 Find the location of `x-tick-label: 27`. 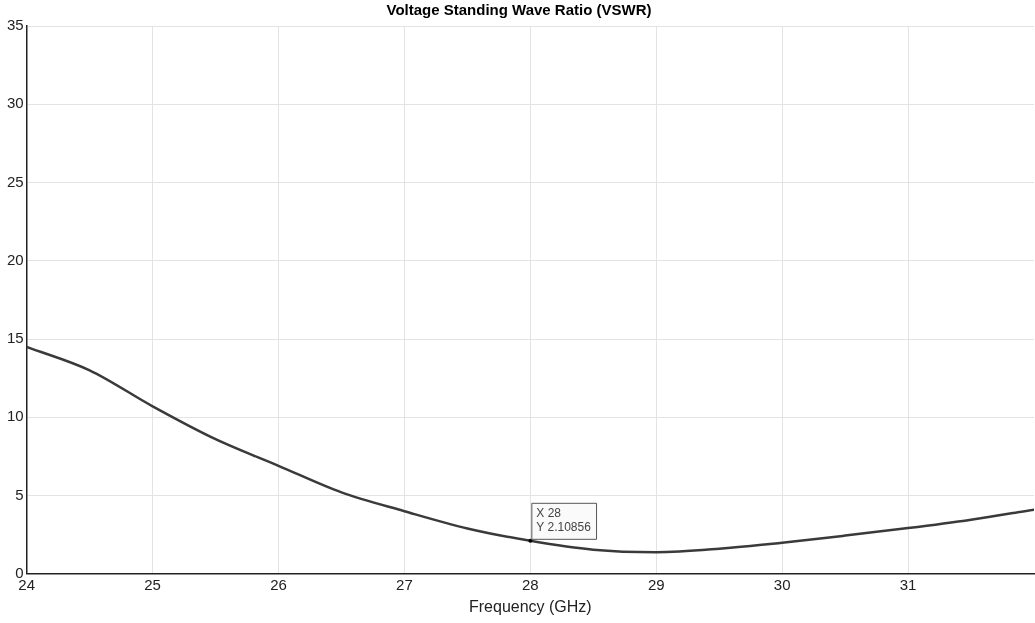

x-tick-label: 27 is located at coordinates (404, 584).